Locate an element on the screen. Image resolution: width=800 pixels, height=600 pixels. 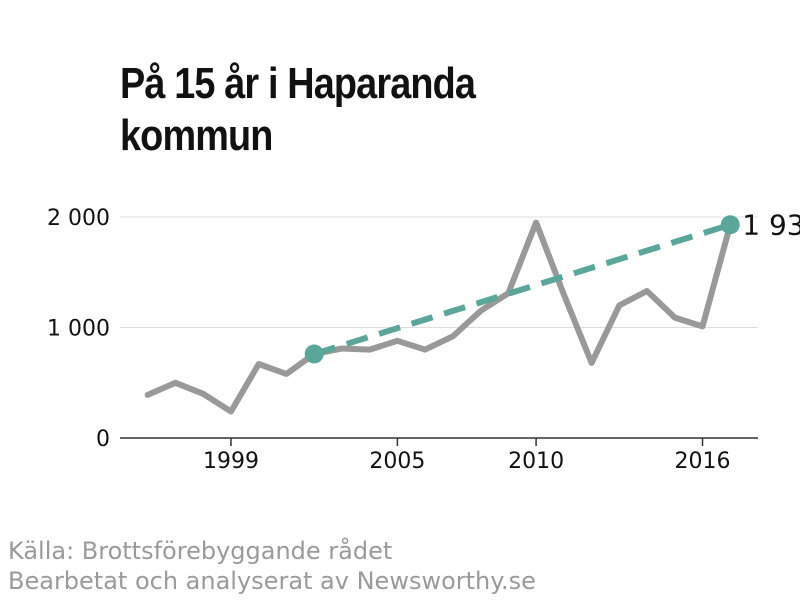
y-tick-label: 0 is located at coordinates (103, 439).